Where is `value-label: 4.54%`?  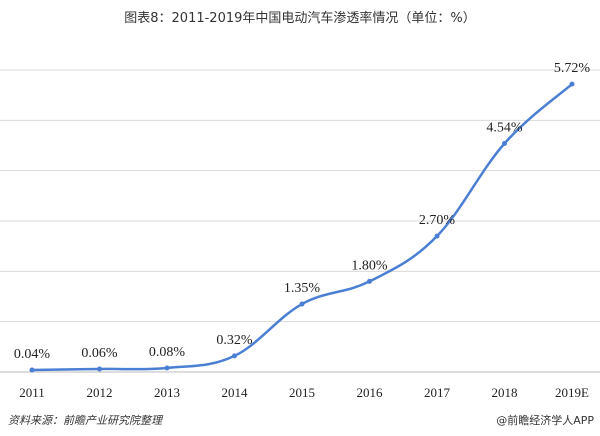
value-label: 4.54% is located at coordinates (504, 127).